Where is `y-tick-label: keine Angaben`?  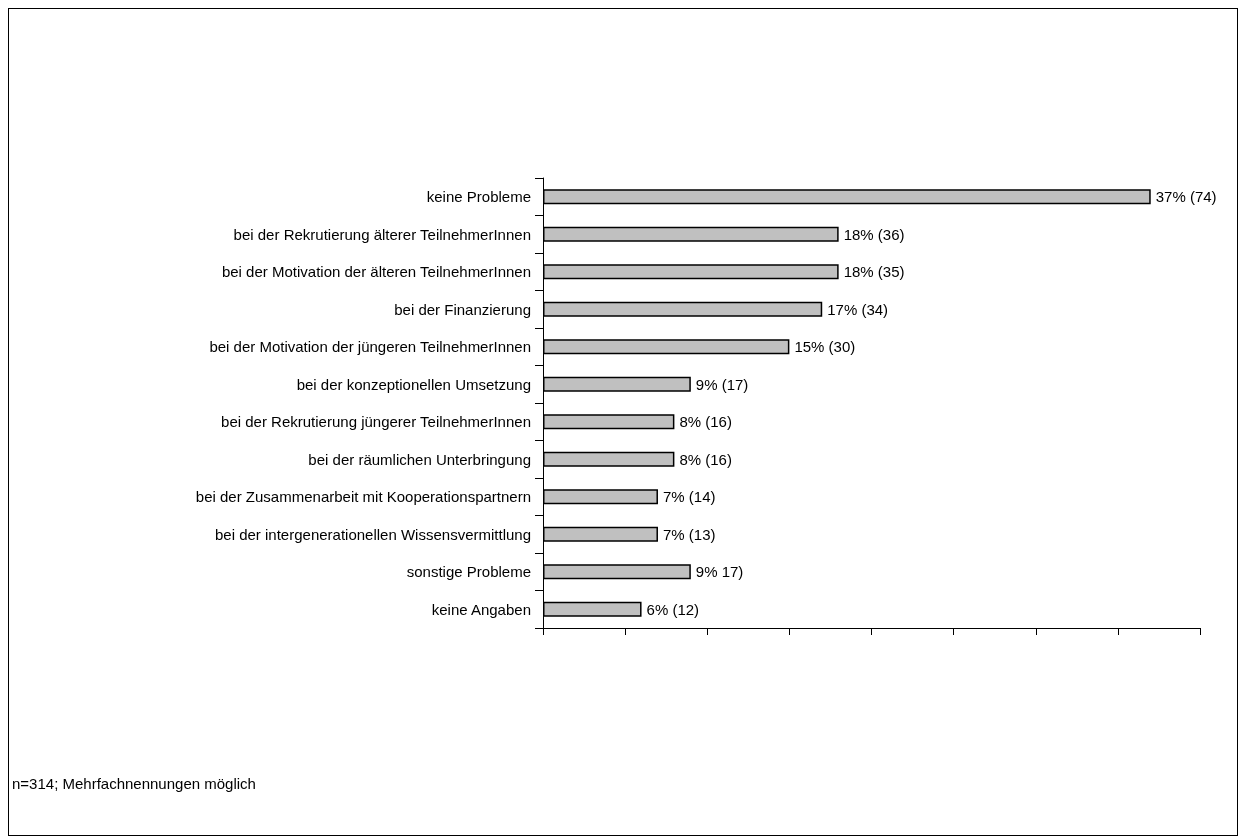
y-tick-label: keine Angaben is located at coordinates (481, 609).